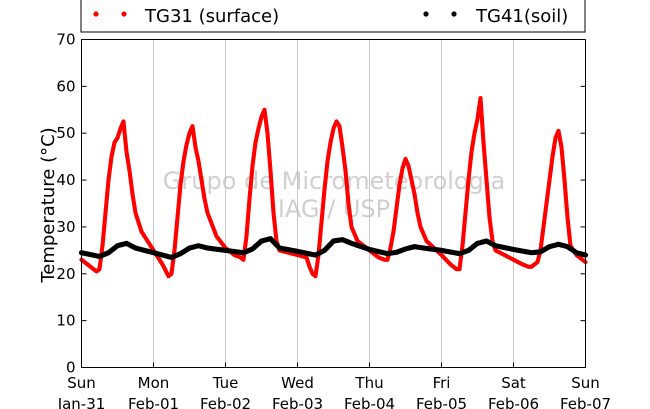 Image resolution: width=650 pixels, height=409 pixels. Describe the element at coordinates (153, 402) in the screenshot. I see `x-tick-date: Feb-01` at that location.